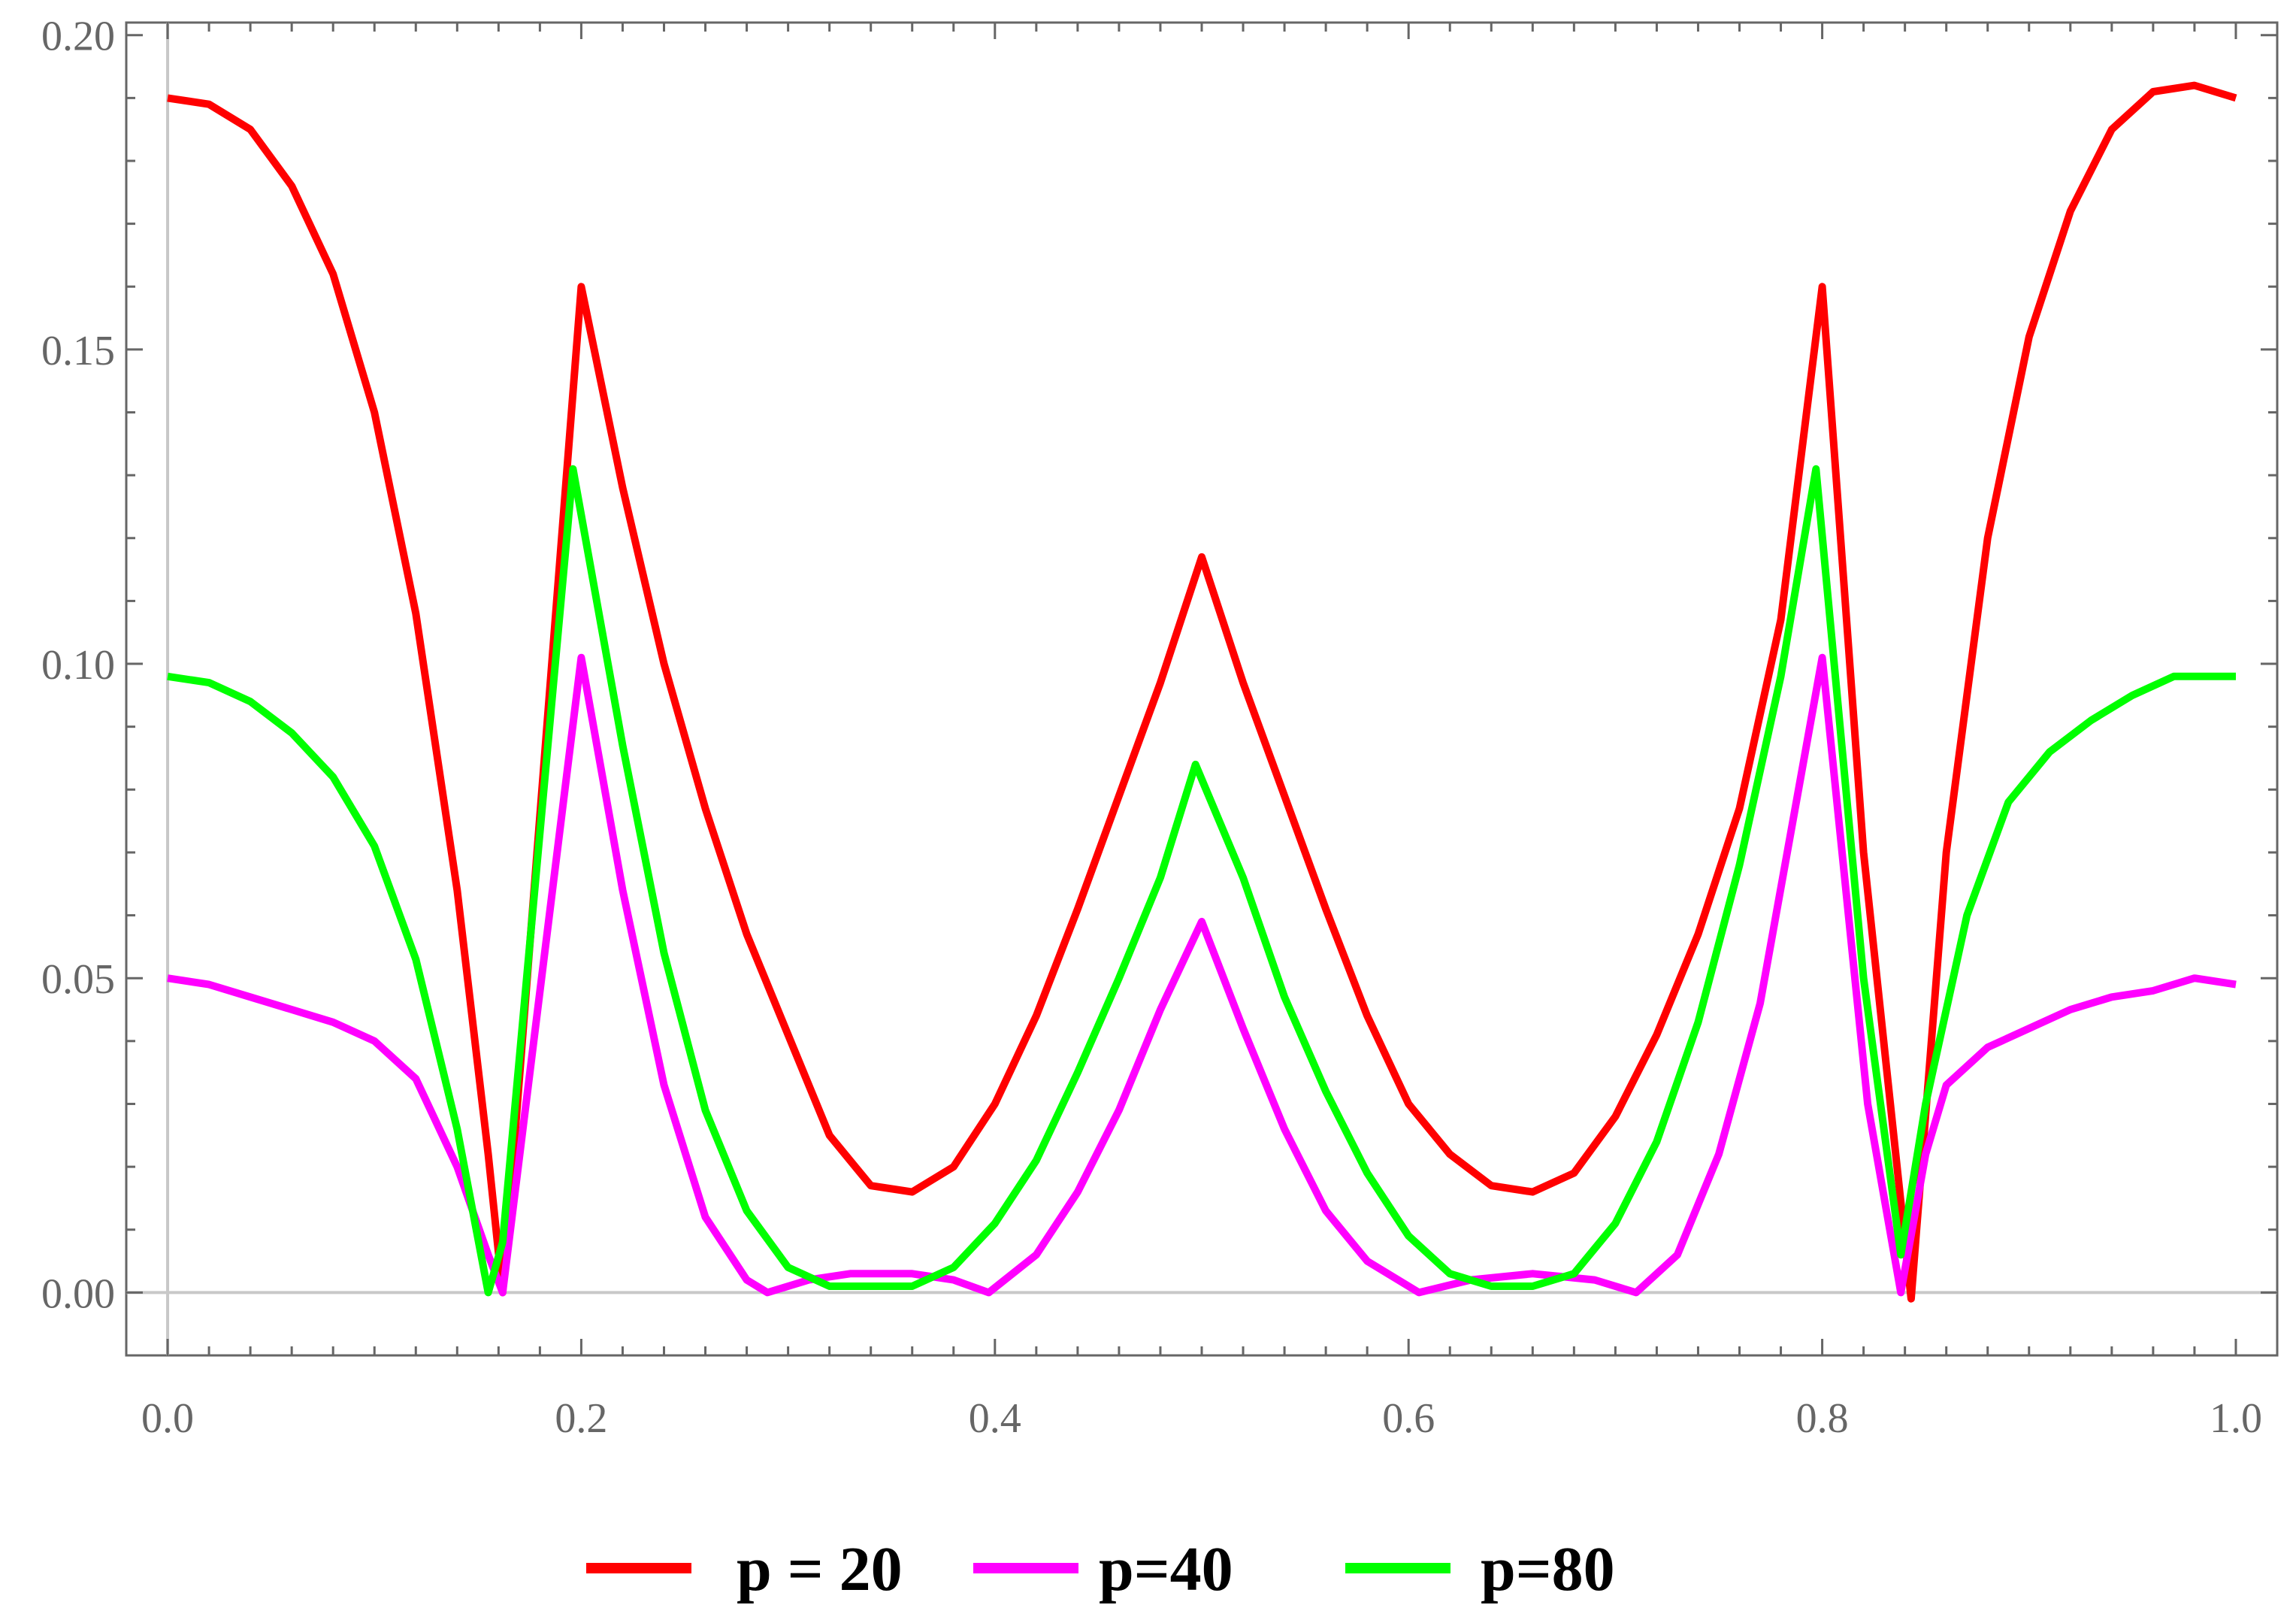  Describe the element at coordinates (581, 1418) in the screenshot. I see `x-tick-label: 0.2` at that location.